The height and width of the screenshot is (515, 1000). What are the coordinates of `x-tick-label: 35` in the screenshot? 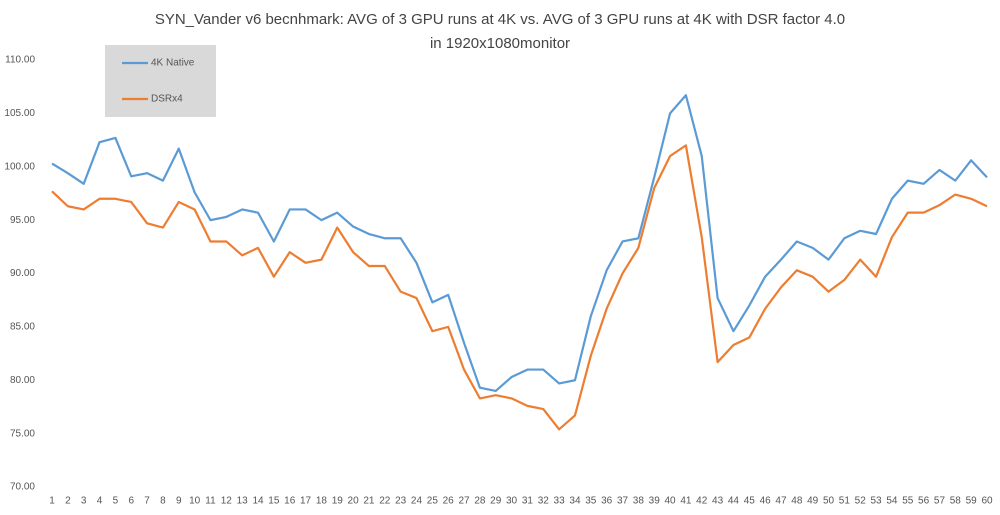 It's located at (591, 501).